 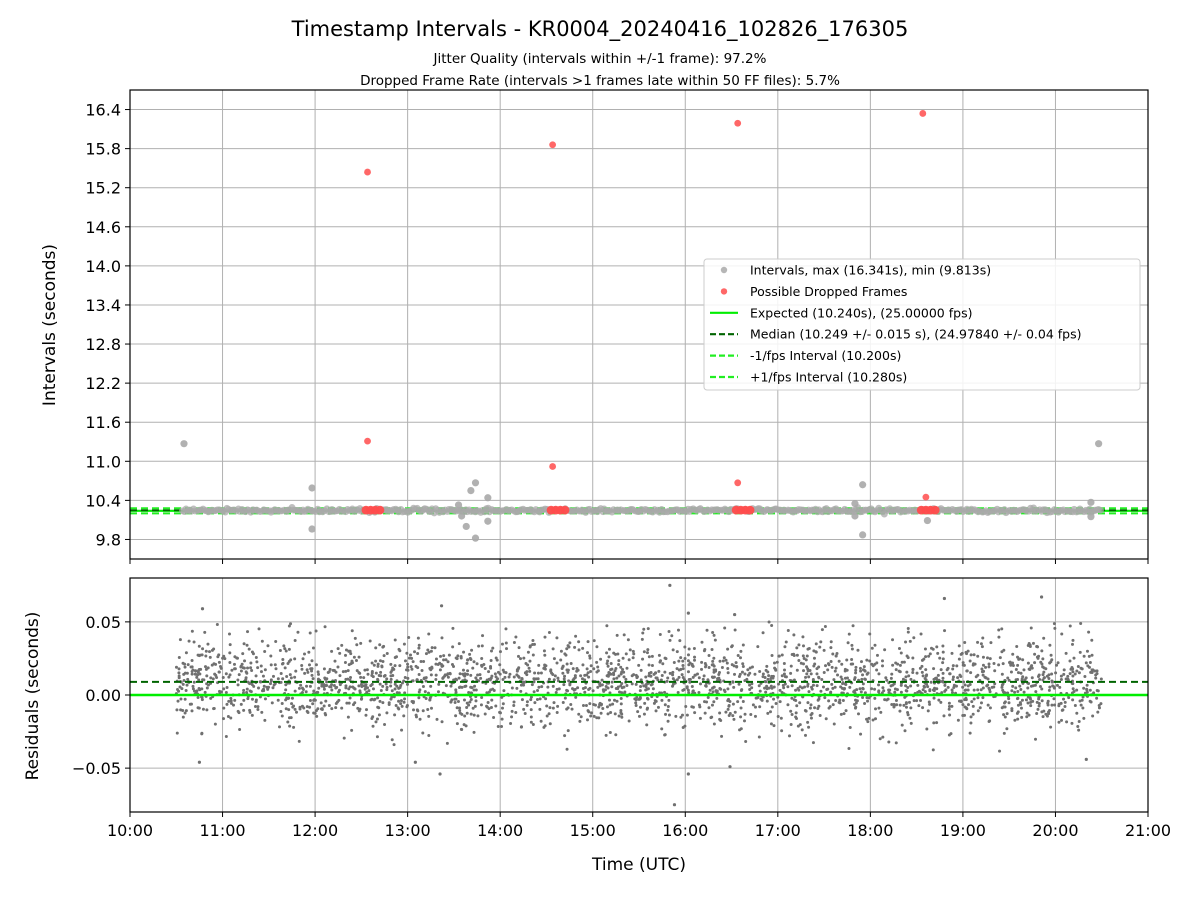 What do you see at coordinates (639, 688) in the screenshot?
I see `residuals-reference-lines` at bounding box center [639, 688].